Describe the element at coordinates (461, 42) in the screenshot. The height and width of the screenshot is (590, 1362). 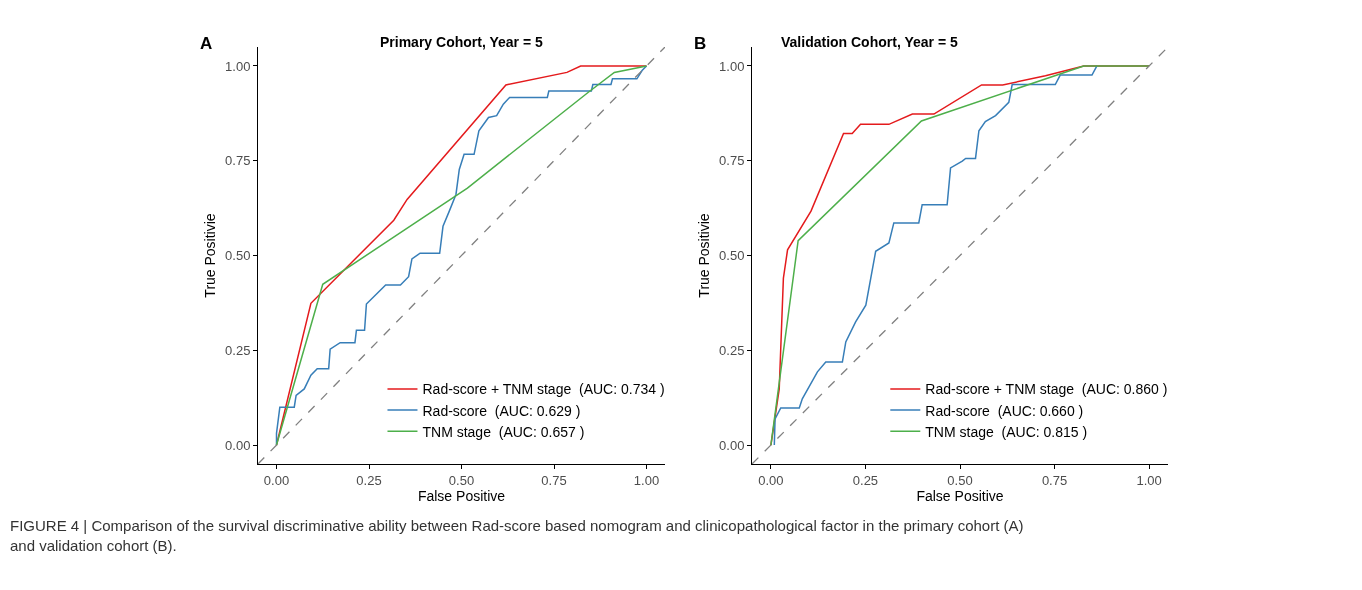
I see `chart-title: Primary Cohort, Year = 5` at that location.